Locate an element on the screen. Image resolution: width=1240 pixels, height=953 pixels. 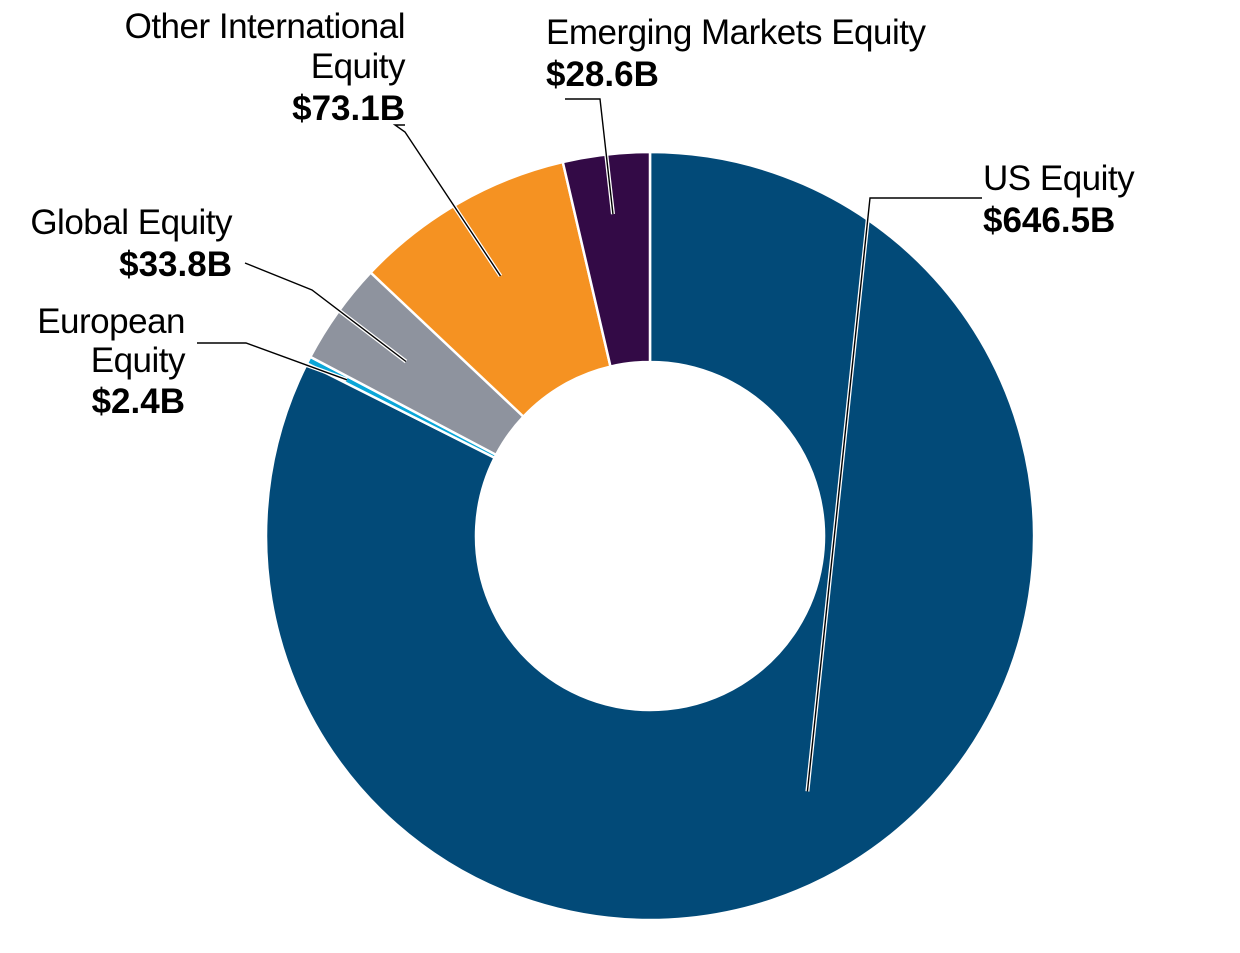
label-global-equity-value: $33.8B is located at coordinates (175, 264).